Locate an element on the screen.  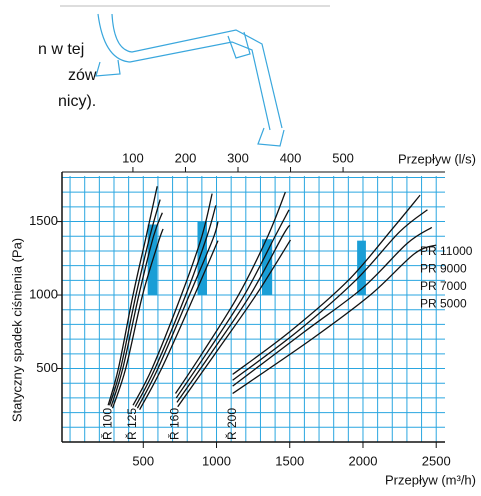
x2-tick-label: 400 is located at coordinates (291, 157).